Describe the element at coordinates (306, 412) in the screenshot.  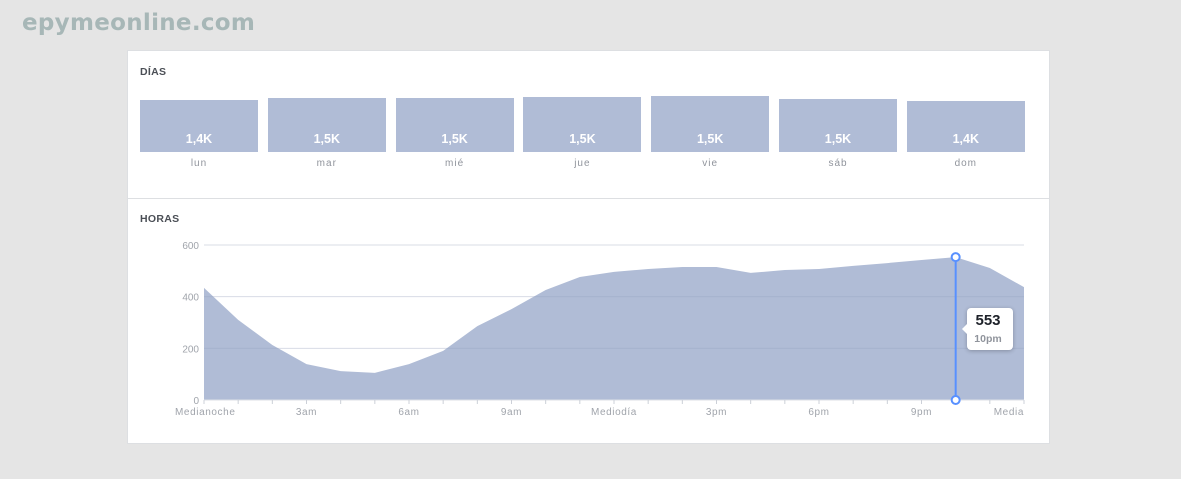
I see `x-tick-label: 3am` at that location.